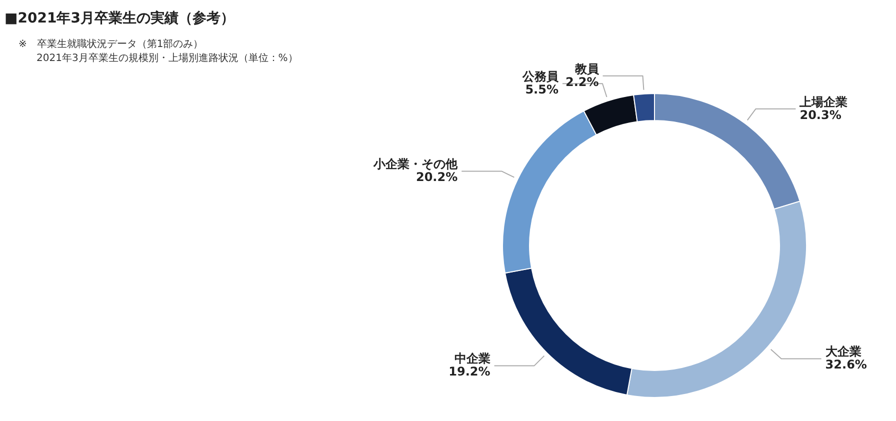 Image resolution: width=896 pixels, height=421 pixels. What do you see at coordinates (167, 58) in the screenshot?
I see `text: 2021年3月卒業生の規模別・上場別進路状況（単位：%）` at bounding box center [167, 58].